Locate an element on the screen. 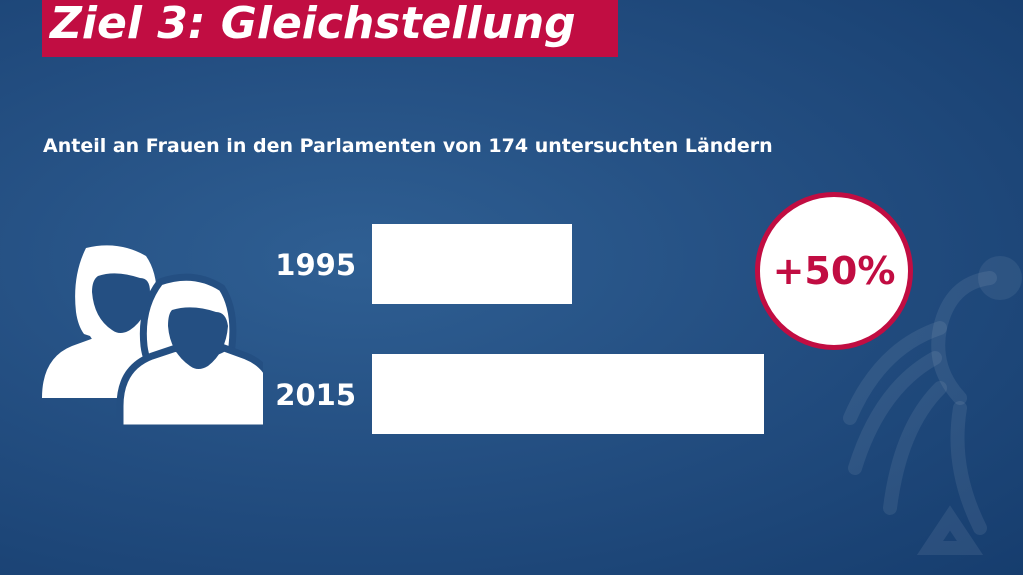  bar-1995 is located at coordinates (472, 264).